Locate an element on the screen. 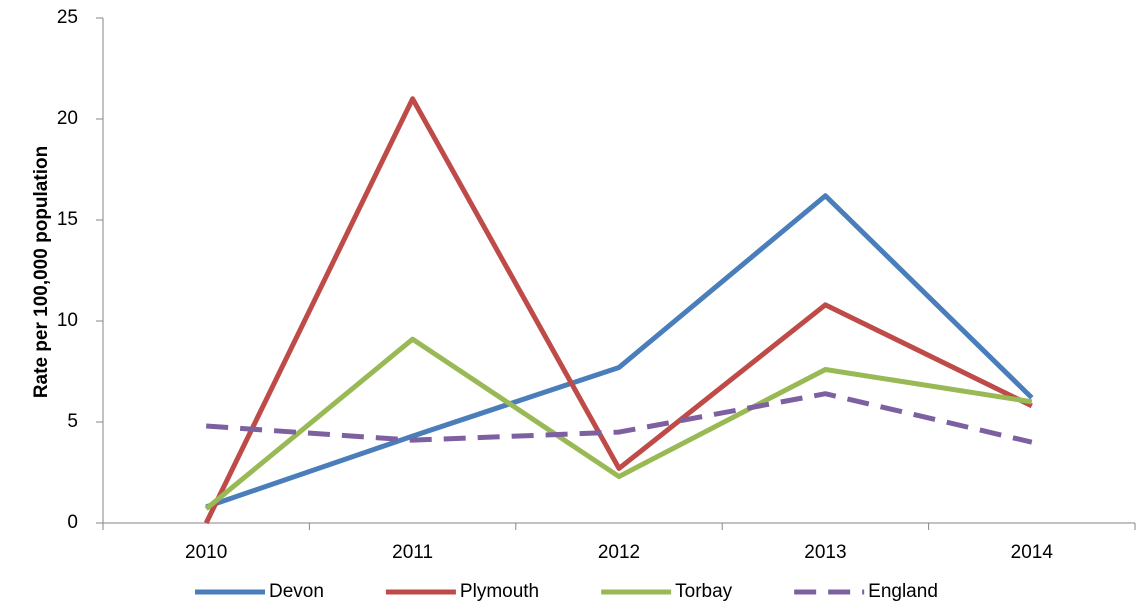 This screenshot has width=1138, height=607. x-tick-label: 2010 is located at coordinates (206, 552).